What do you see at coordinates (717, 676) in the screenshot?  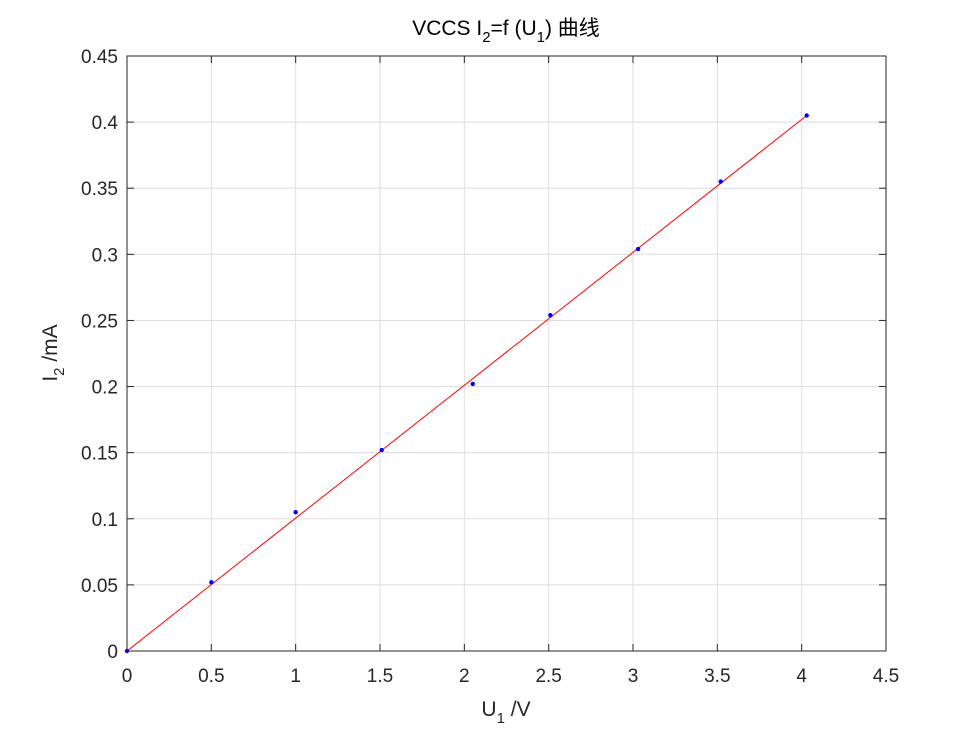 I see `x-tick-label: 3.5` at bounding box center [717, 676].